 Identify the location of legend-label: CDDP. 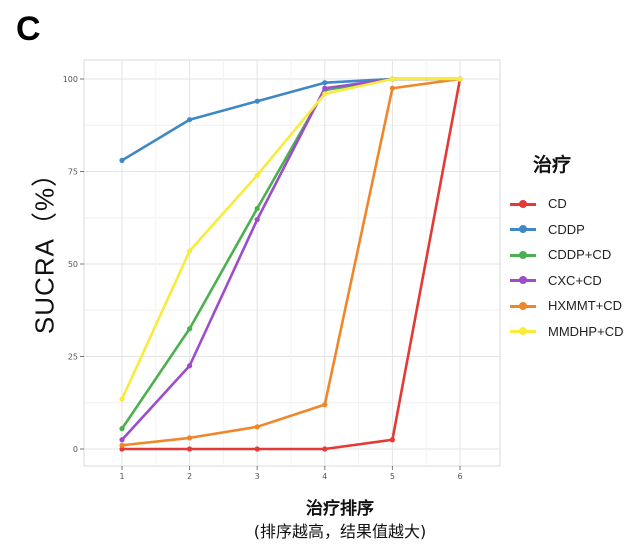
(566, 229).